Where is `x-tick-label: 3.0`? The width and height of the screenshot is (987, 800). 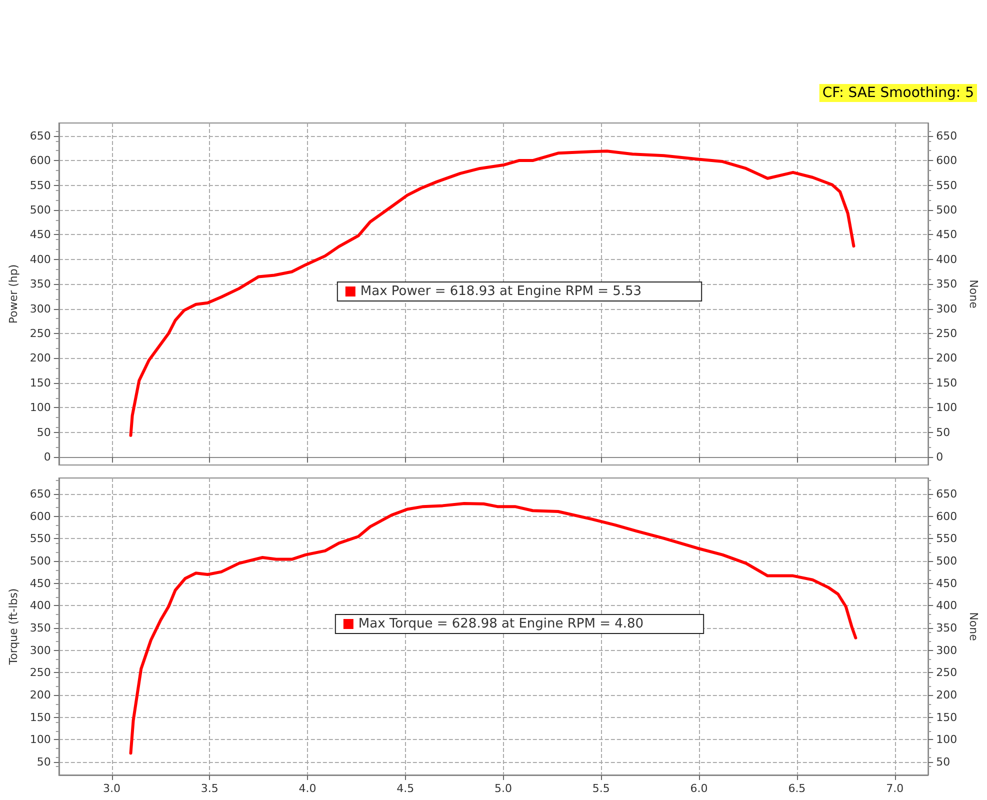
x-tick-label: 3.0 is located at coordinates (112, 788).